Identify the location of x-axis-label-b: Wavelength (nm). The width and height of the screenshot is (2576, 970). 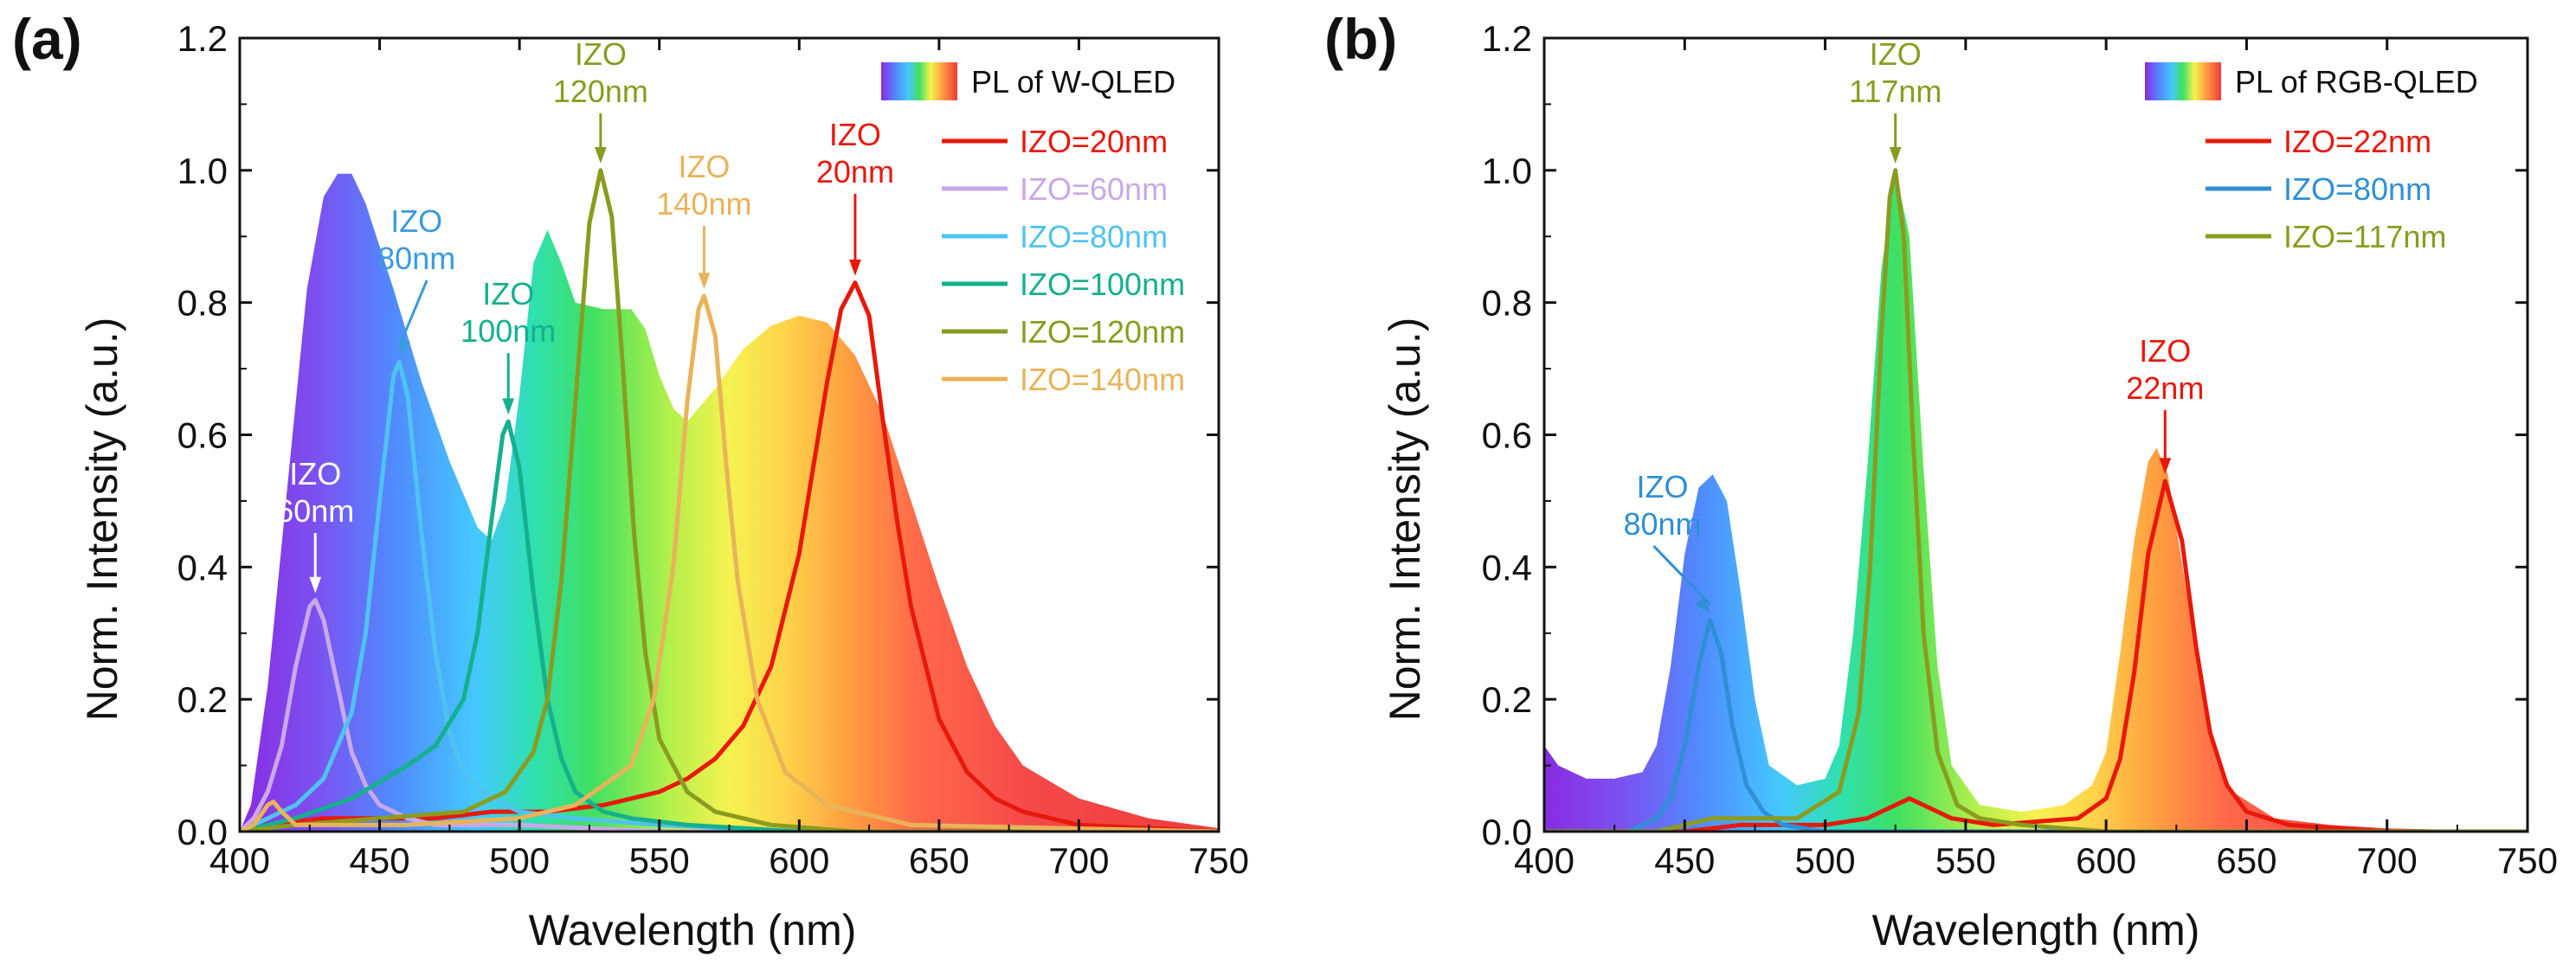
(2036, 930).